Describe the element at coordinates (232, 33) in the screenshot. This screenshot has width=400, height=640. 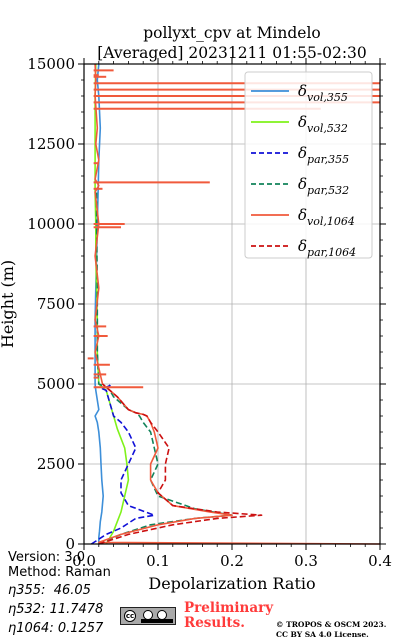
I see `chart-title: pollyxt_cpv at Mindelo` at that location.